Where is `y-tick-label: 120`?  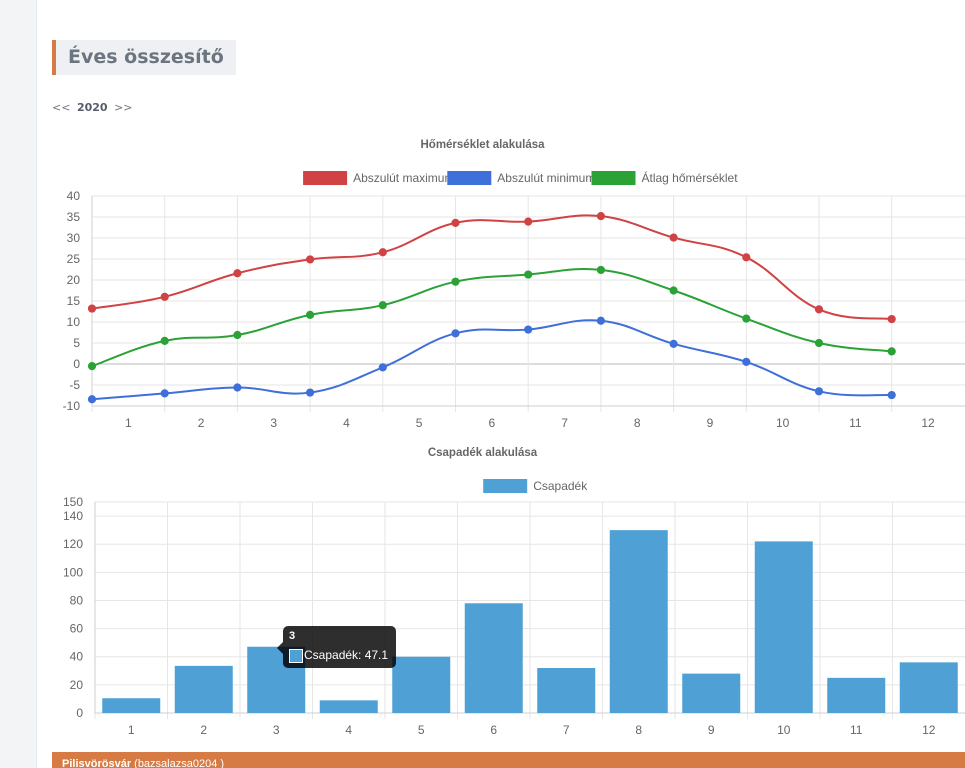
y-tick-label: 120 is located at coordinates (73, 544).